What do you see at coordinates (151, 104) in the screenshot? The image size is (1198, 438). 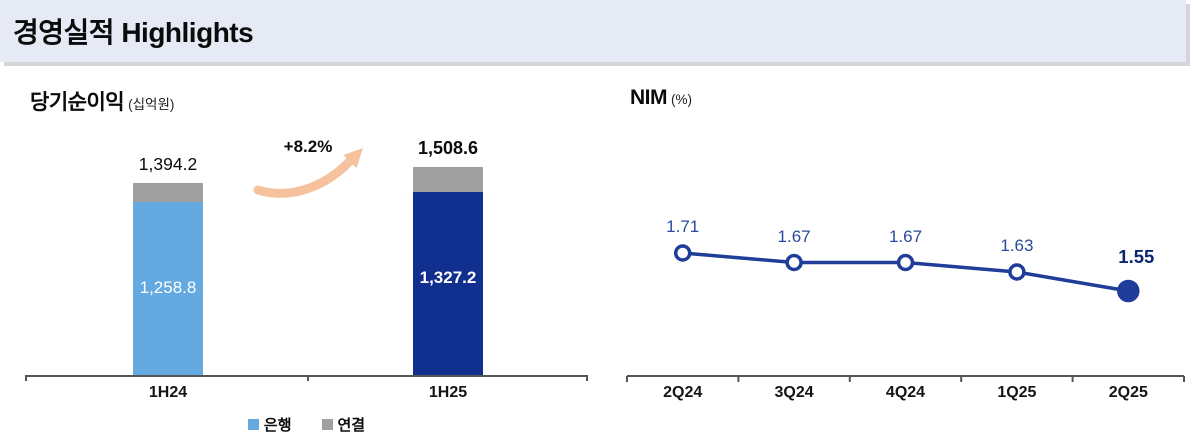 I see `net-income-unit-label: (십억원)` at bounding box center [151, 104].